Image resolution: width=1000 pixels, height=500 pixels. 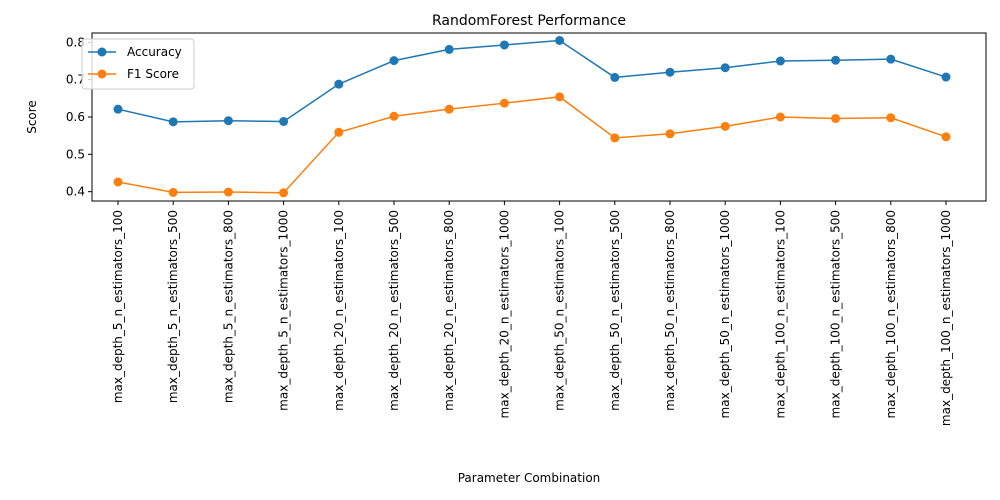 I want to click on x-tick-label: max_depth_50_n_estimators_800, so click(x=670, y=310).